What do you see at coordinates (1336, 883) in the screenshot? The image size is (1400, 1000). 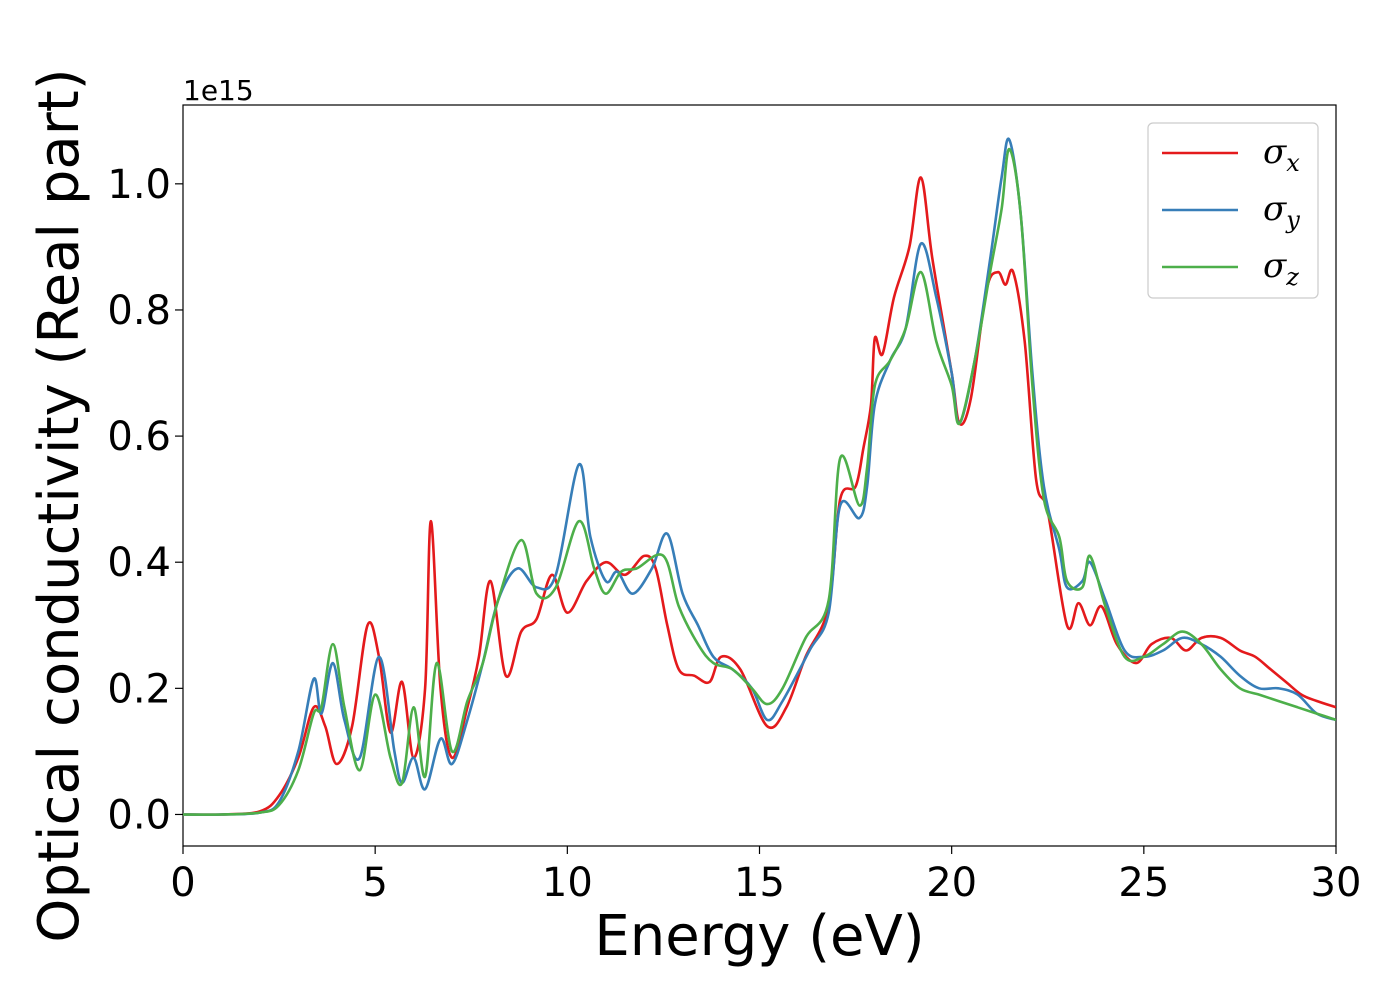 I see `x-tick-label: 30` at bounding box center [1336, 883].